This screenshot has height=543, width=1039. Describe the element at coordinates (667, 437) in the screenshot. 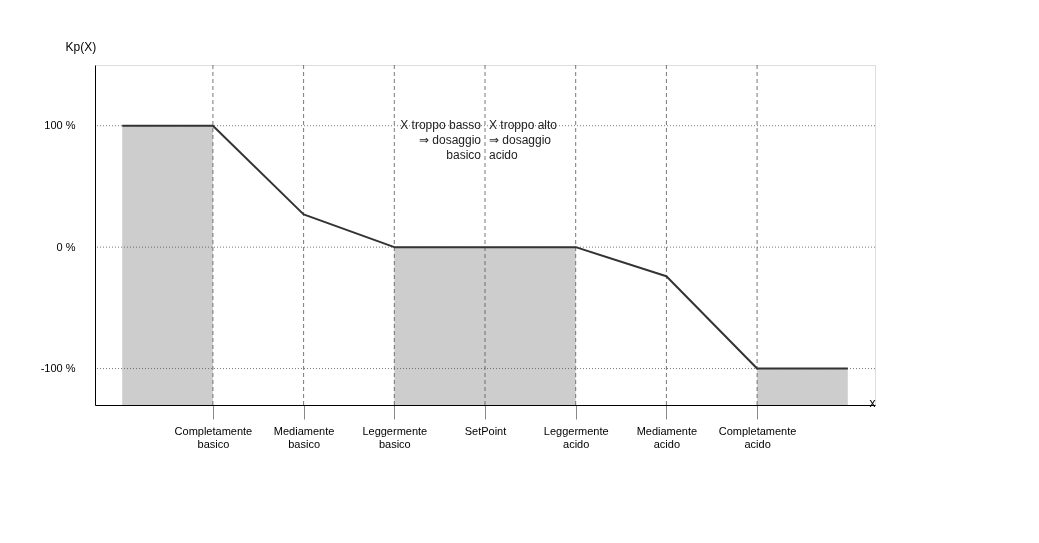

I see `x-tick-label: Mediamente acido` at that location.